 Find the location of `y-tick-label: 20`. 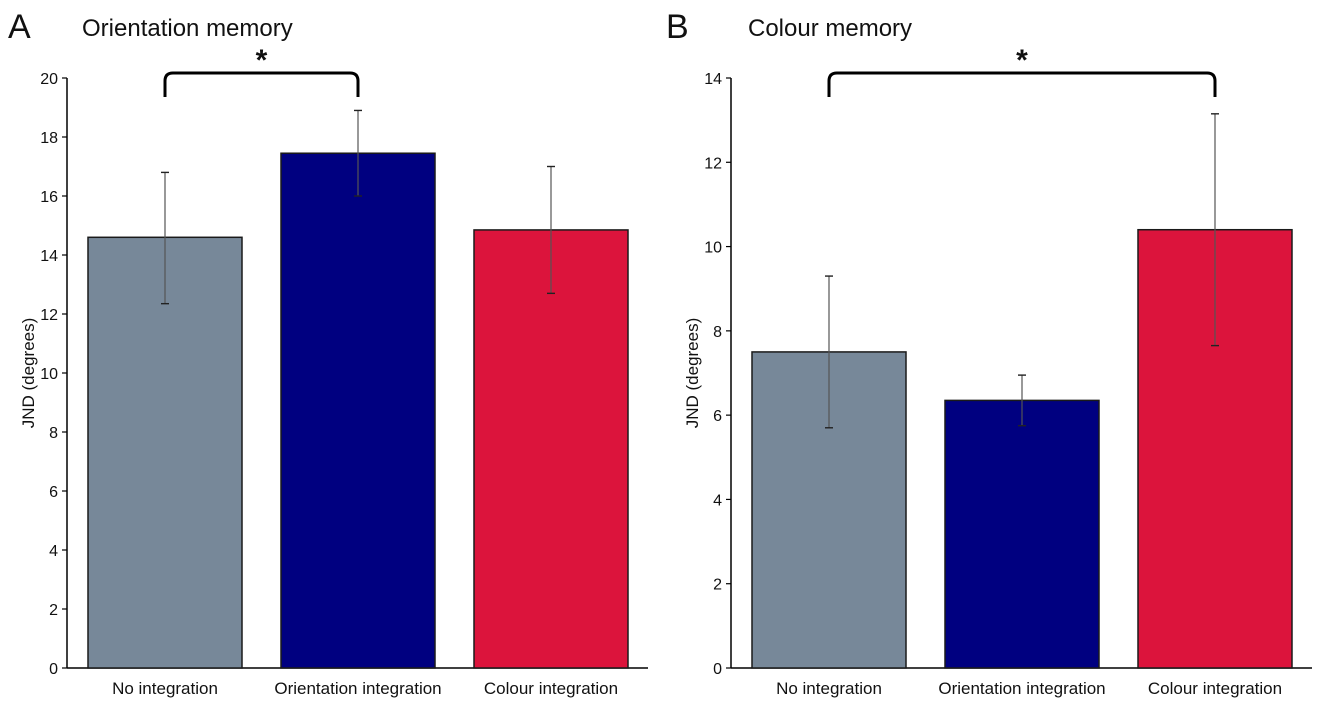

y-tick-label: 20 is located at coordinates (49, 79).